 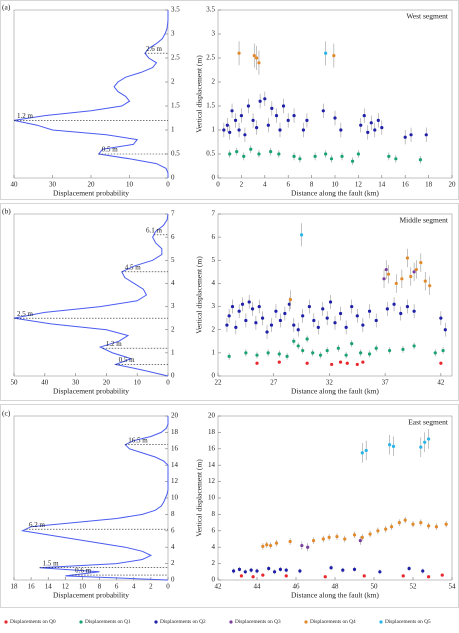 What do you see at coordinates (386, 383) in the screenshot?
I see `x-tick-label: 37` at bounding box center [386, 383].